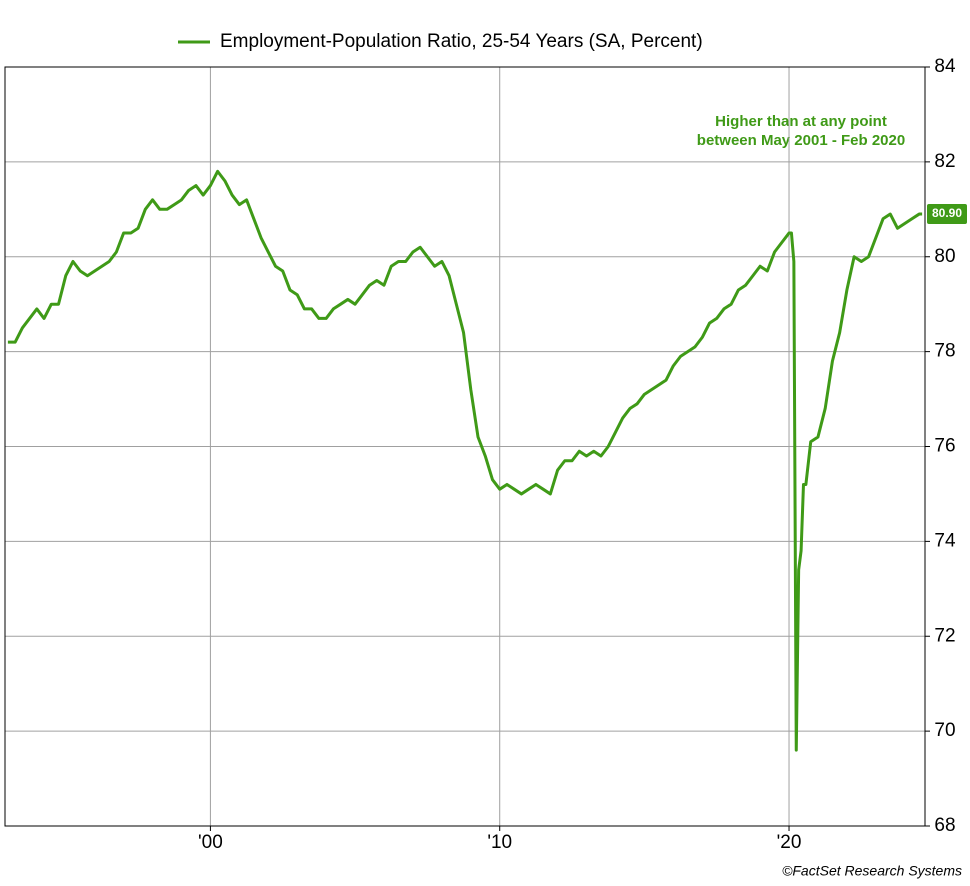  Describe the element at coordinates (944, 256) in the screenshot. I see `y-tick-label: 80` at that location.